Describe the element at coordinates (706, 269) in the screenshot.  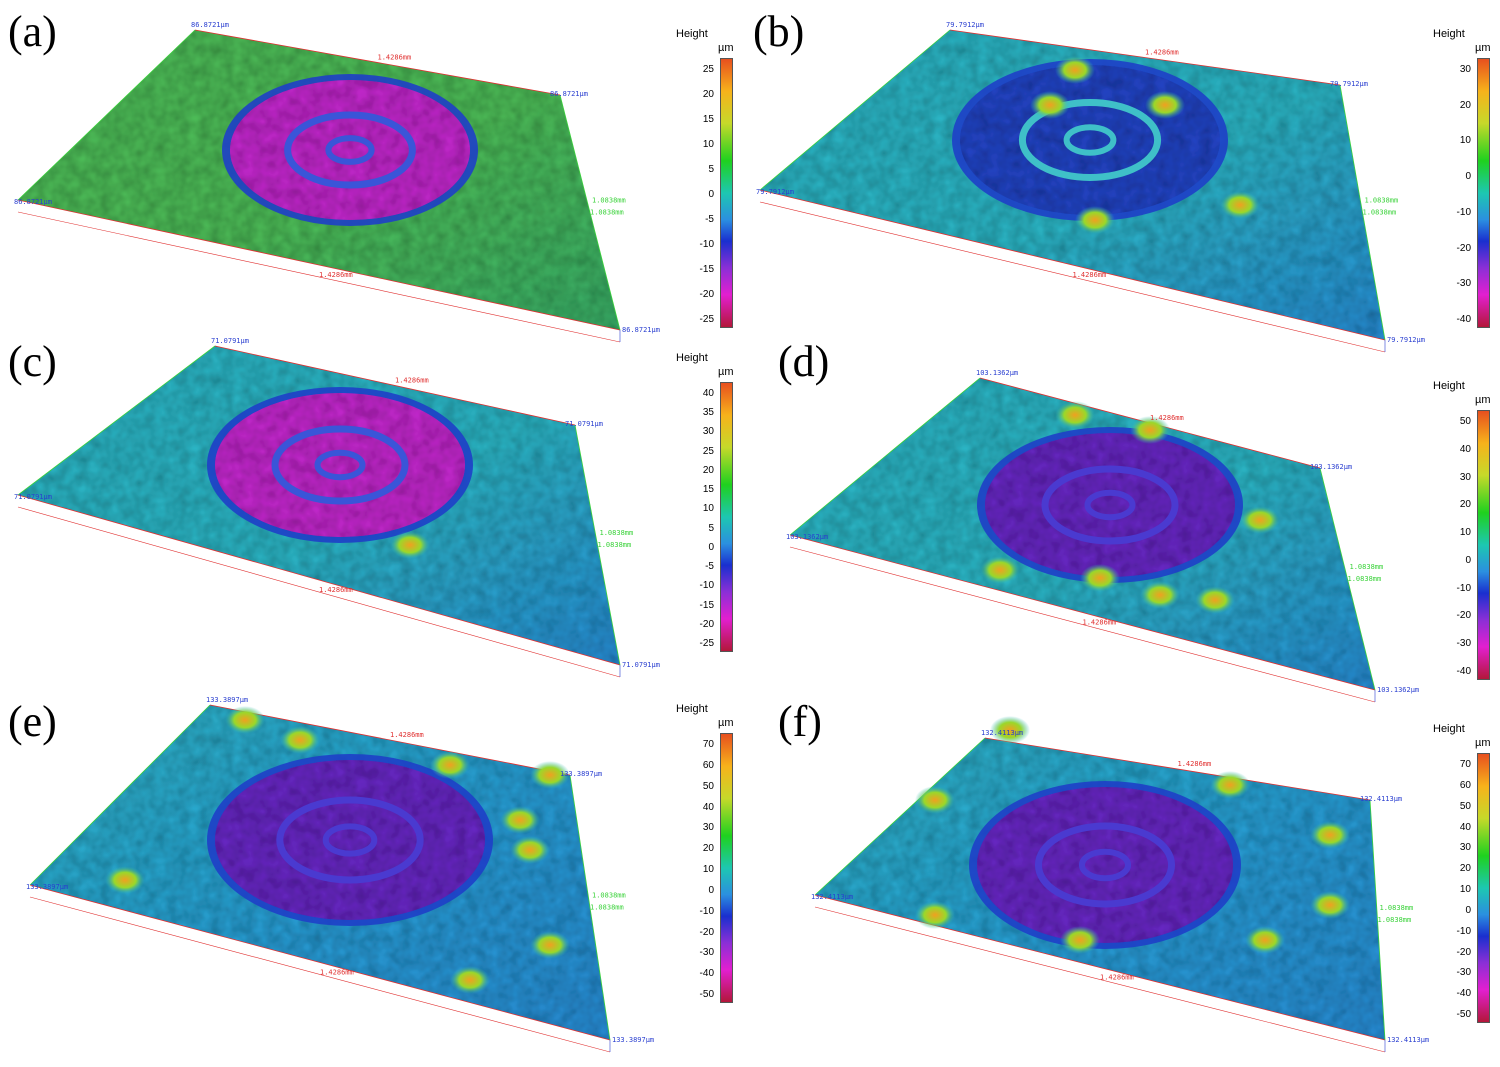
I see `legend-tick: -15` at that location.